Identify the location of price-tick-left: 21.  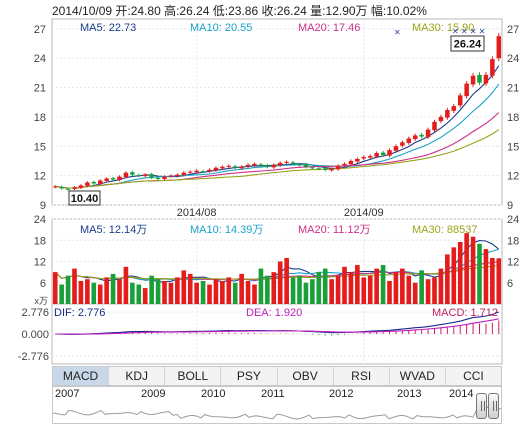
(40, 89).